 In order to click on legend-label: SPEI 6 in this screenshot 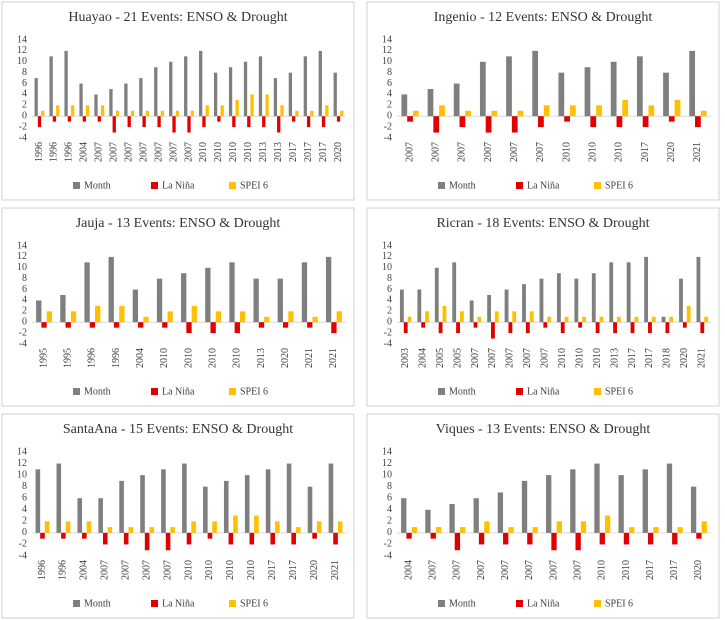, I will do `click(619, 603)`.